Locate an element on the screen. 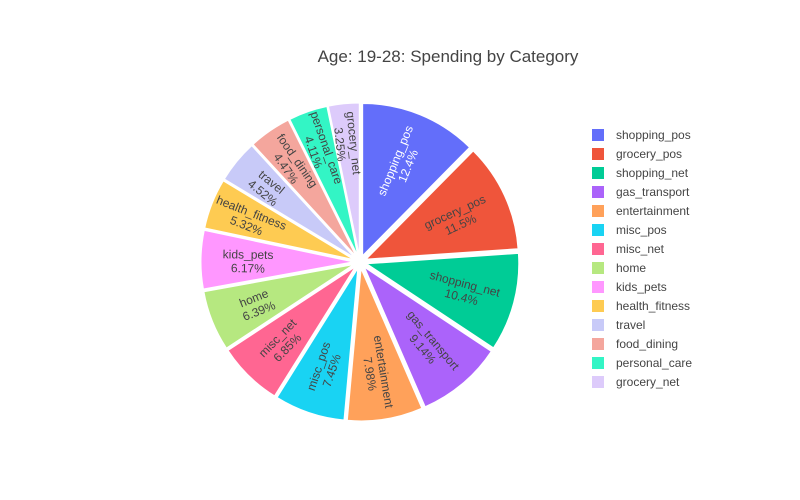  legend-label: home is located at coordinates (631, 268).